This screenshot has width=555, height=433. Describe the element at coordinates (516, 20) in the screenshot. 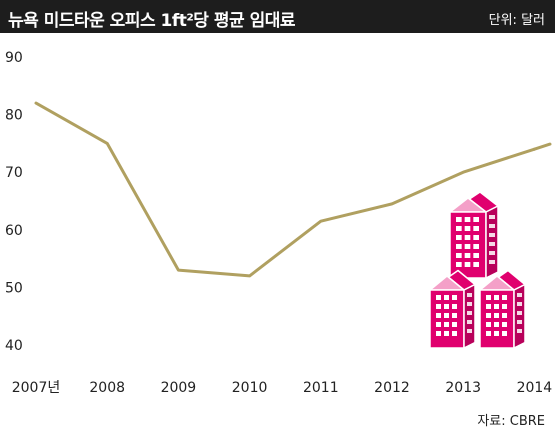

I see `unit-label: 단위: 달러` at that location.